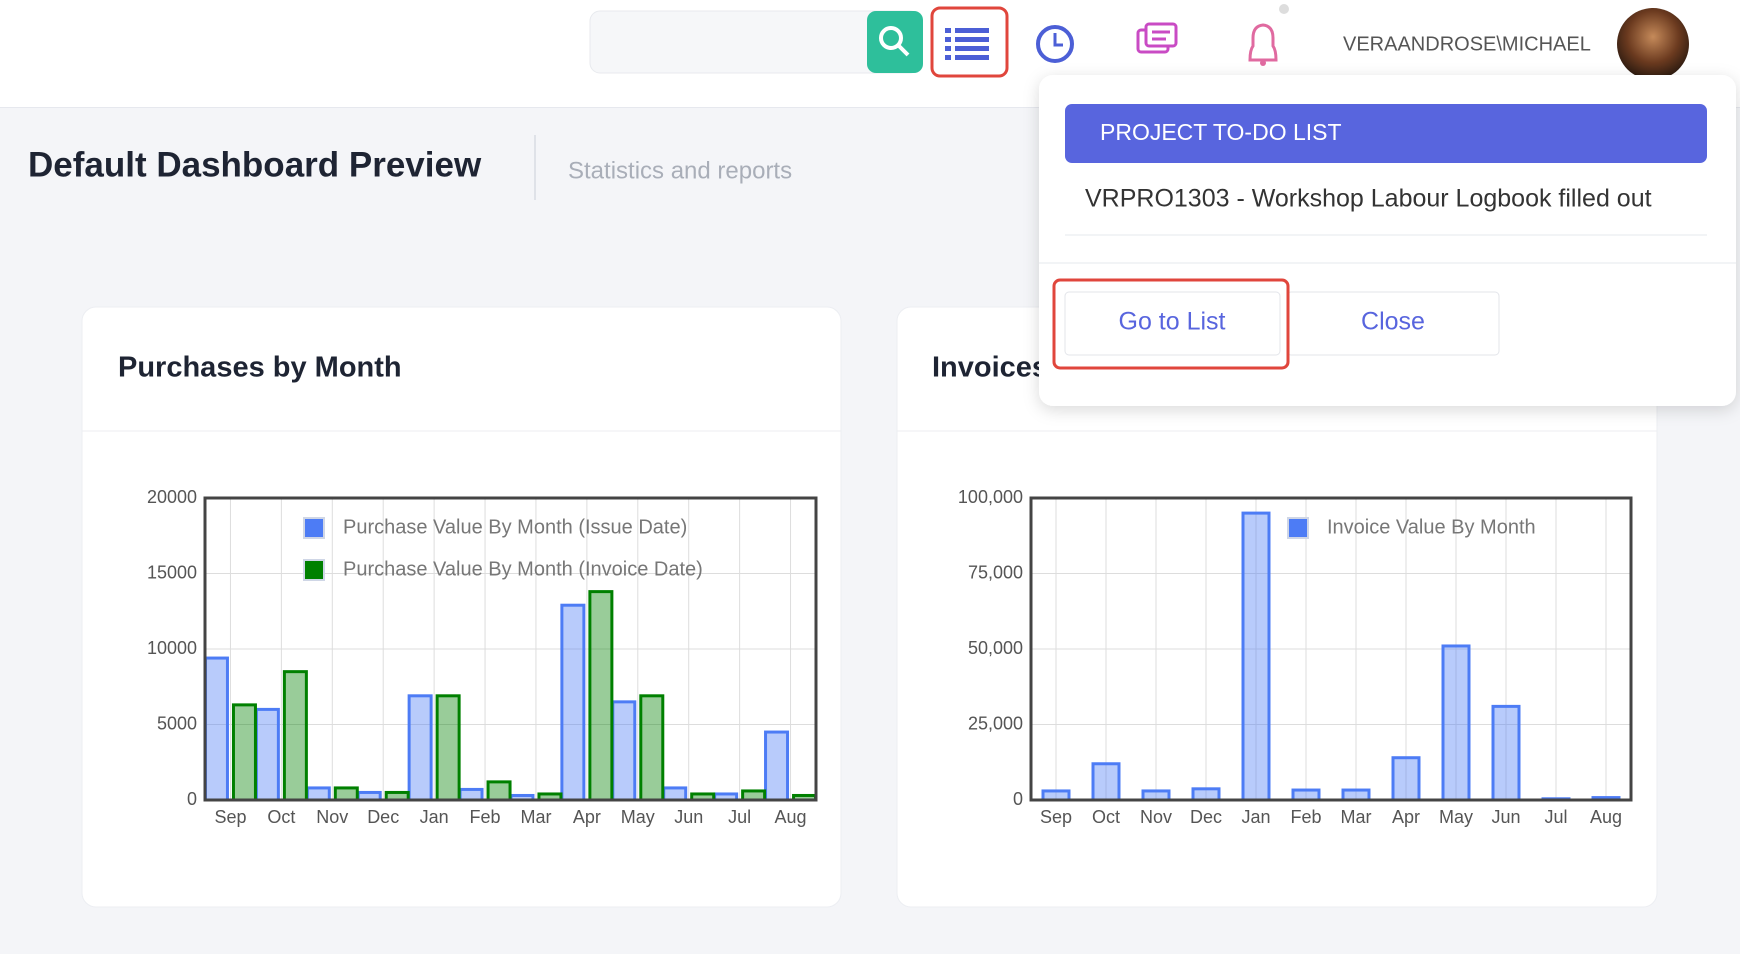 The width and height of the screenshot is (1740, 954). Describe the element at coordinates (1055, 44) in the screenshot. I see `history-button` at that location.